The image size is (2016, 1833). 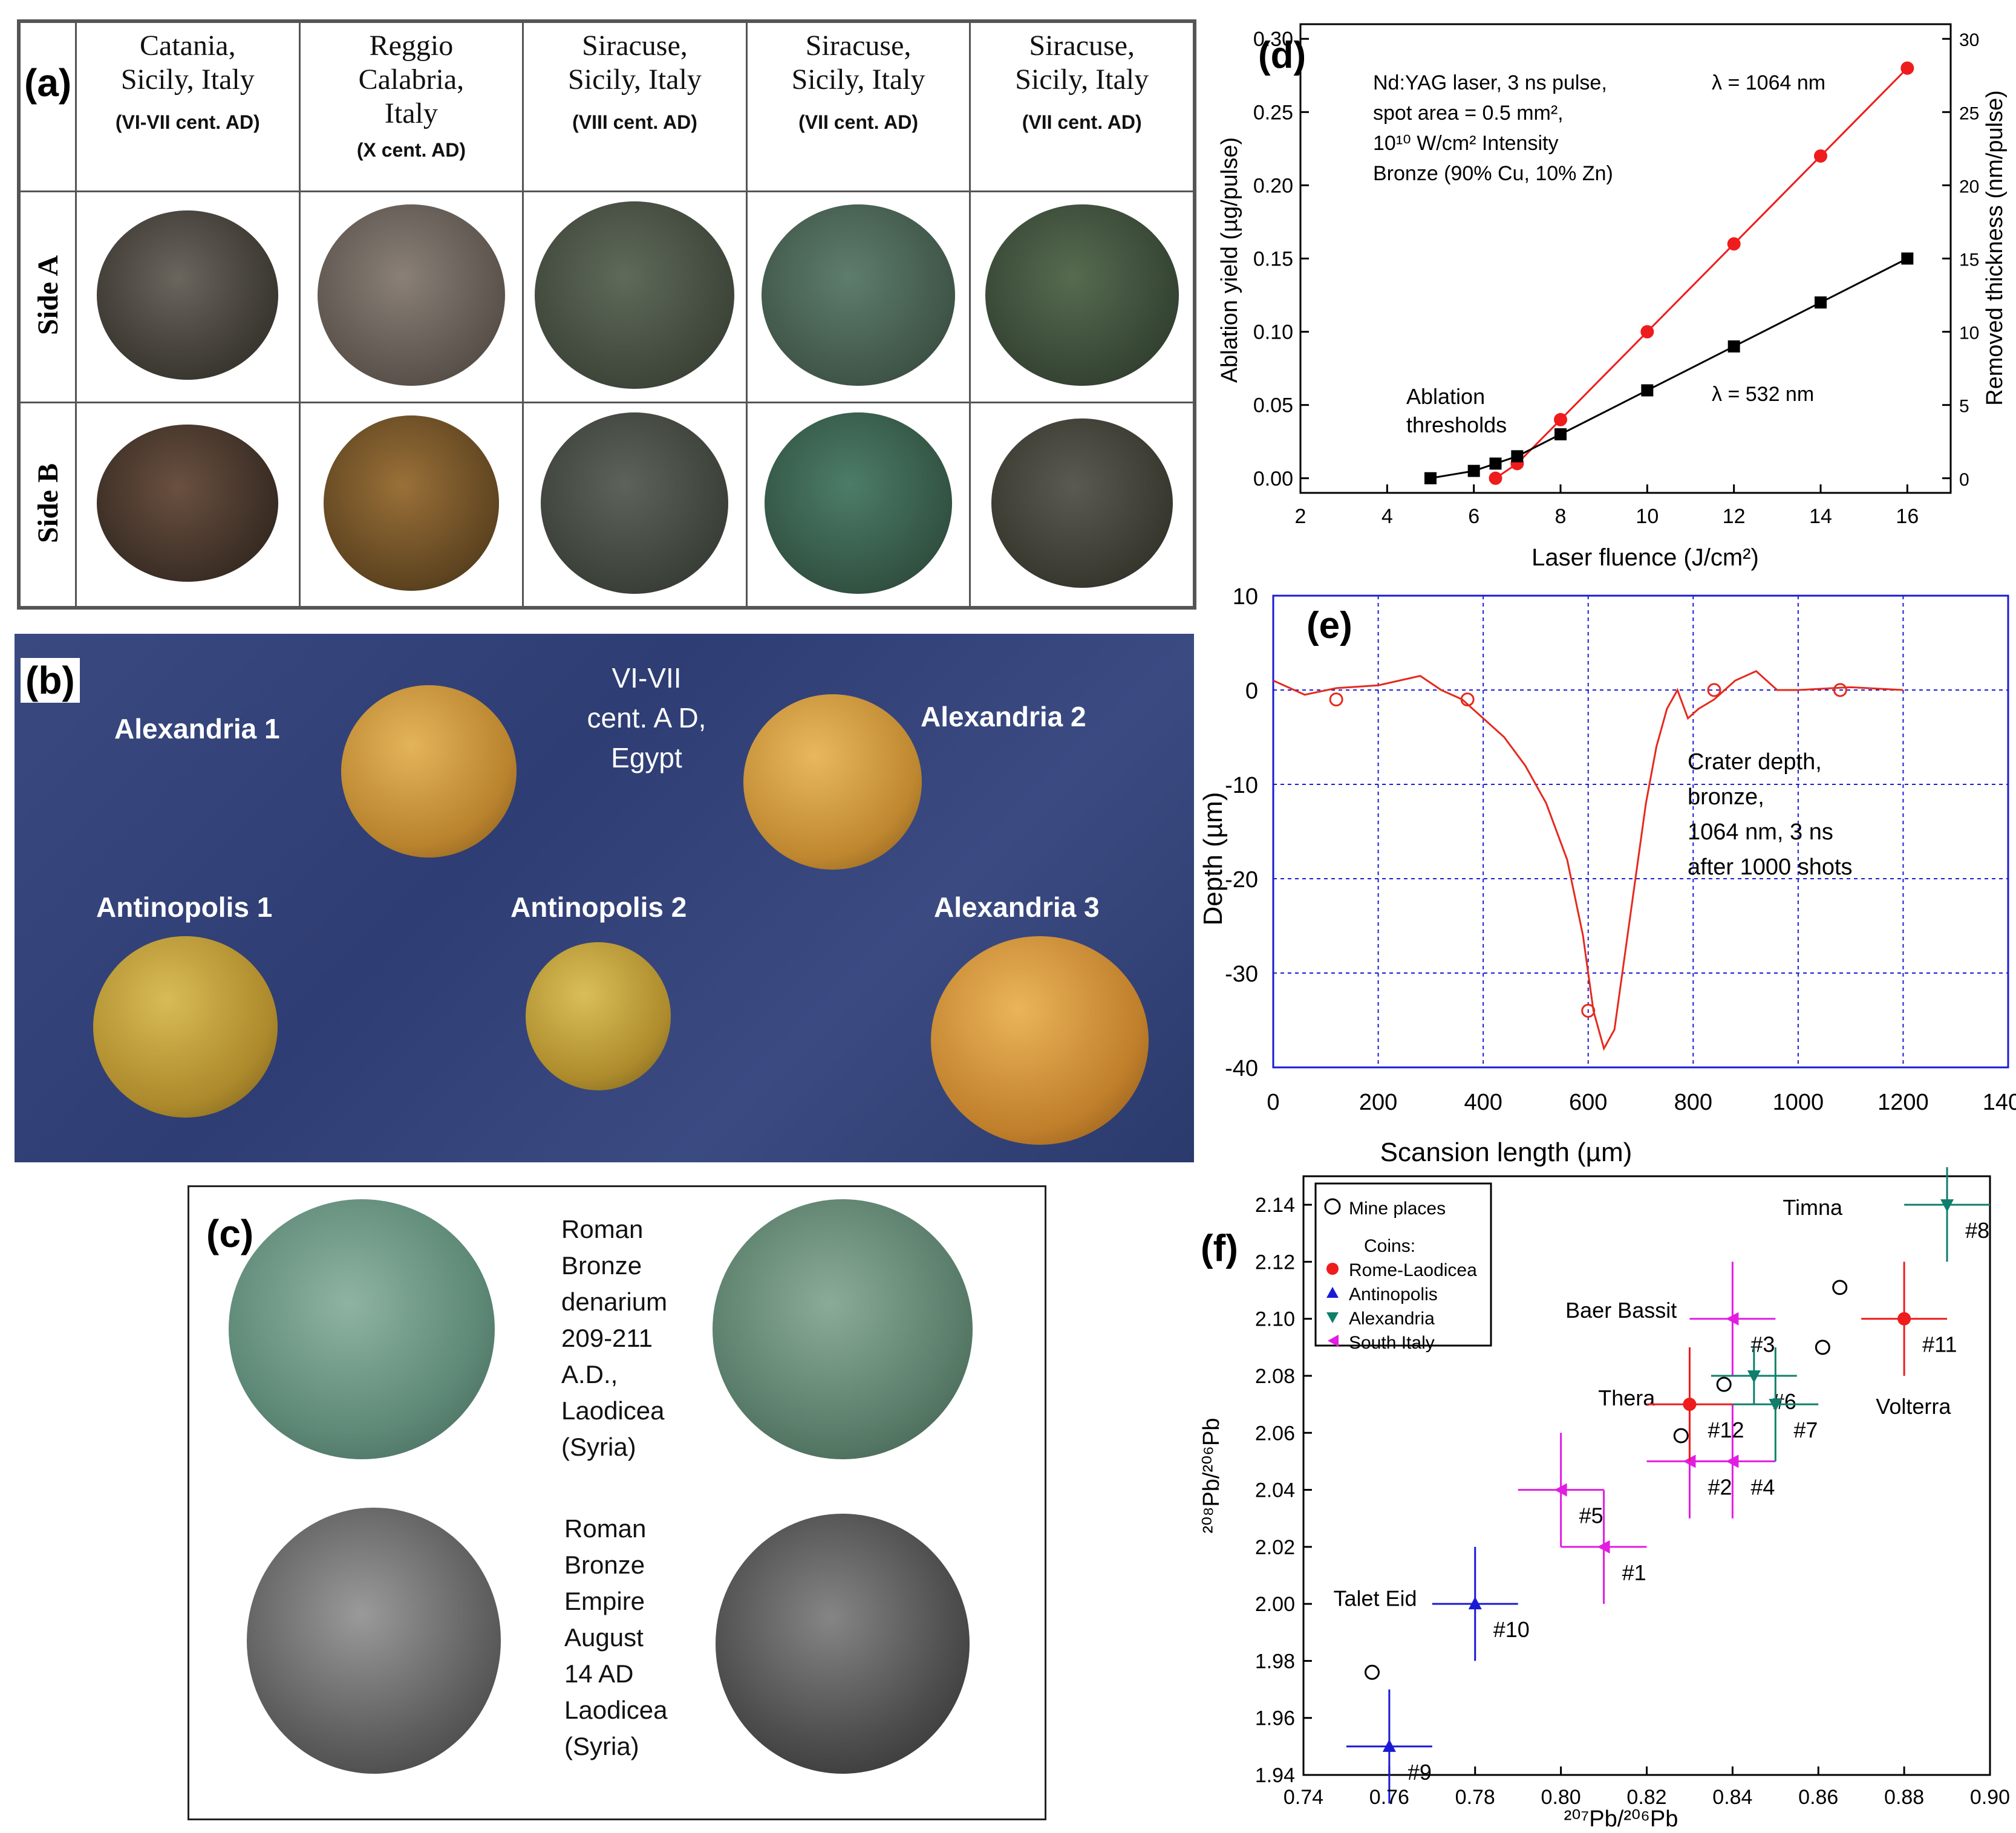 What do you see at coordinates (843, 1644) in the screenshot?
I see `coin-photo-august-reverse` at bounding box center [843, 1644].